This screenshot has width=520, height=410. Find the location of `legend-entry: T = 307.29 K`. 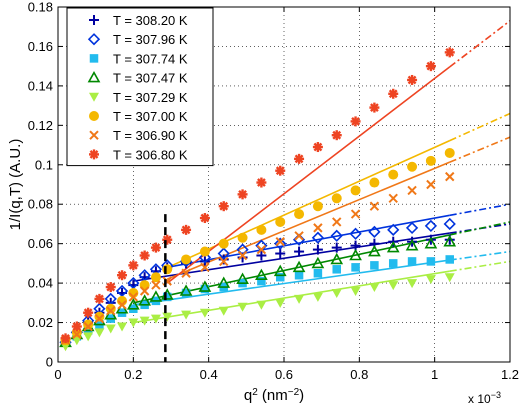

legend-entry: T = 307.29 K is located at coordinates (138, 97).